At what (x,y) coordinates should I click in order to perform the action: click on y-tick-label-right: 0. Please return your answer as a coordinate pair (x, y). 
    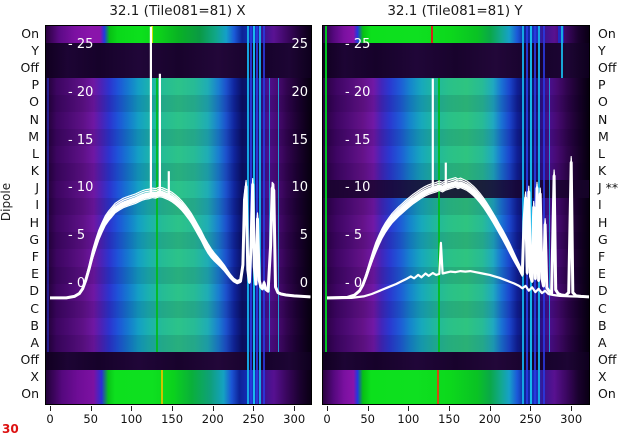
    Looking at the image, I should click on (303, 283).